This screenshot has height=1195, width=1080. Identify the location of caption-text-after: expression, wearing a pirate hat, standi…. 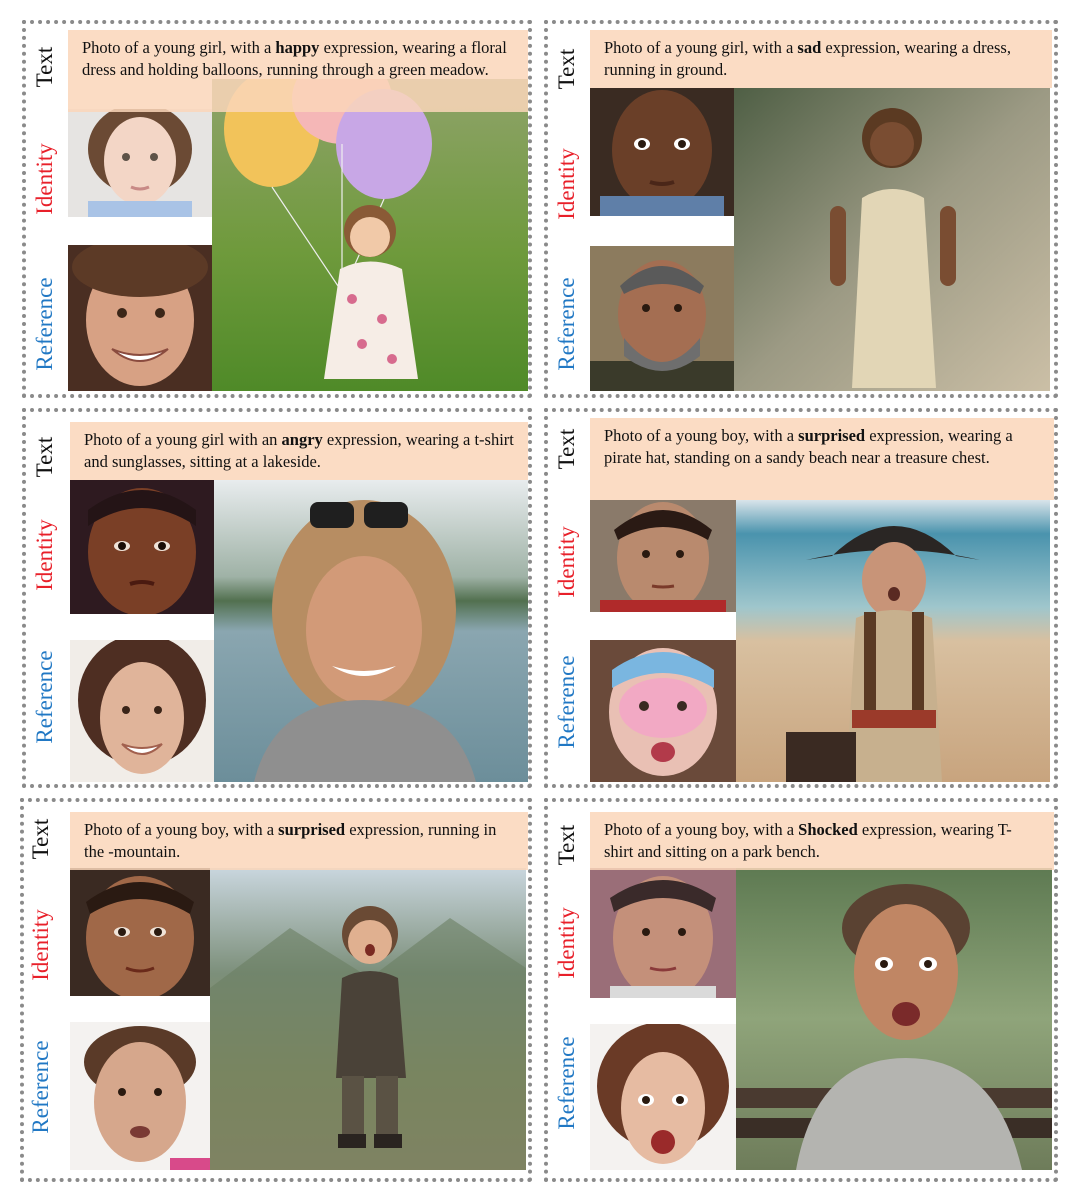
(808, 446).